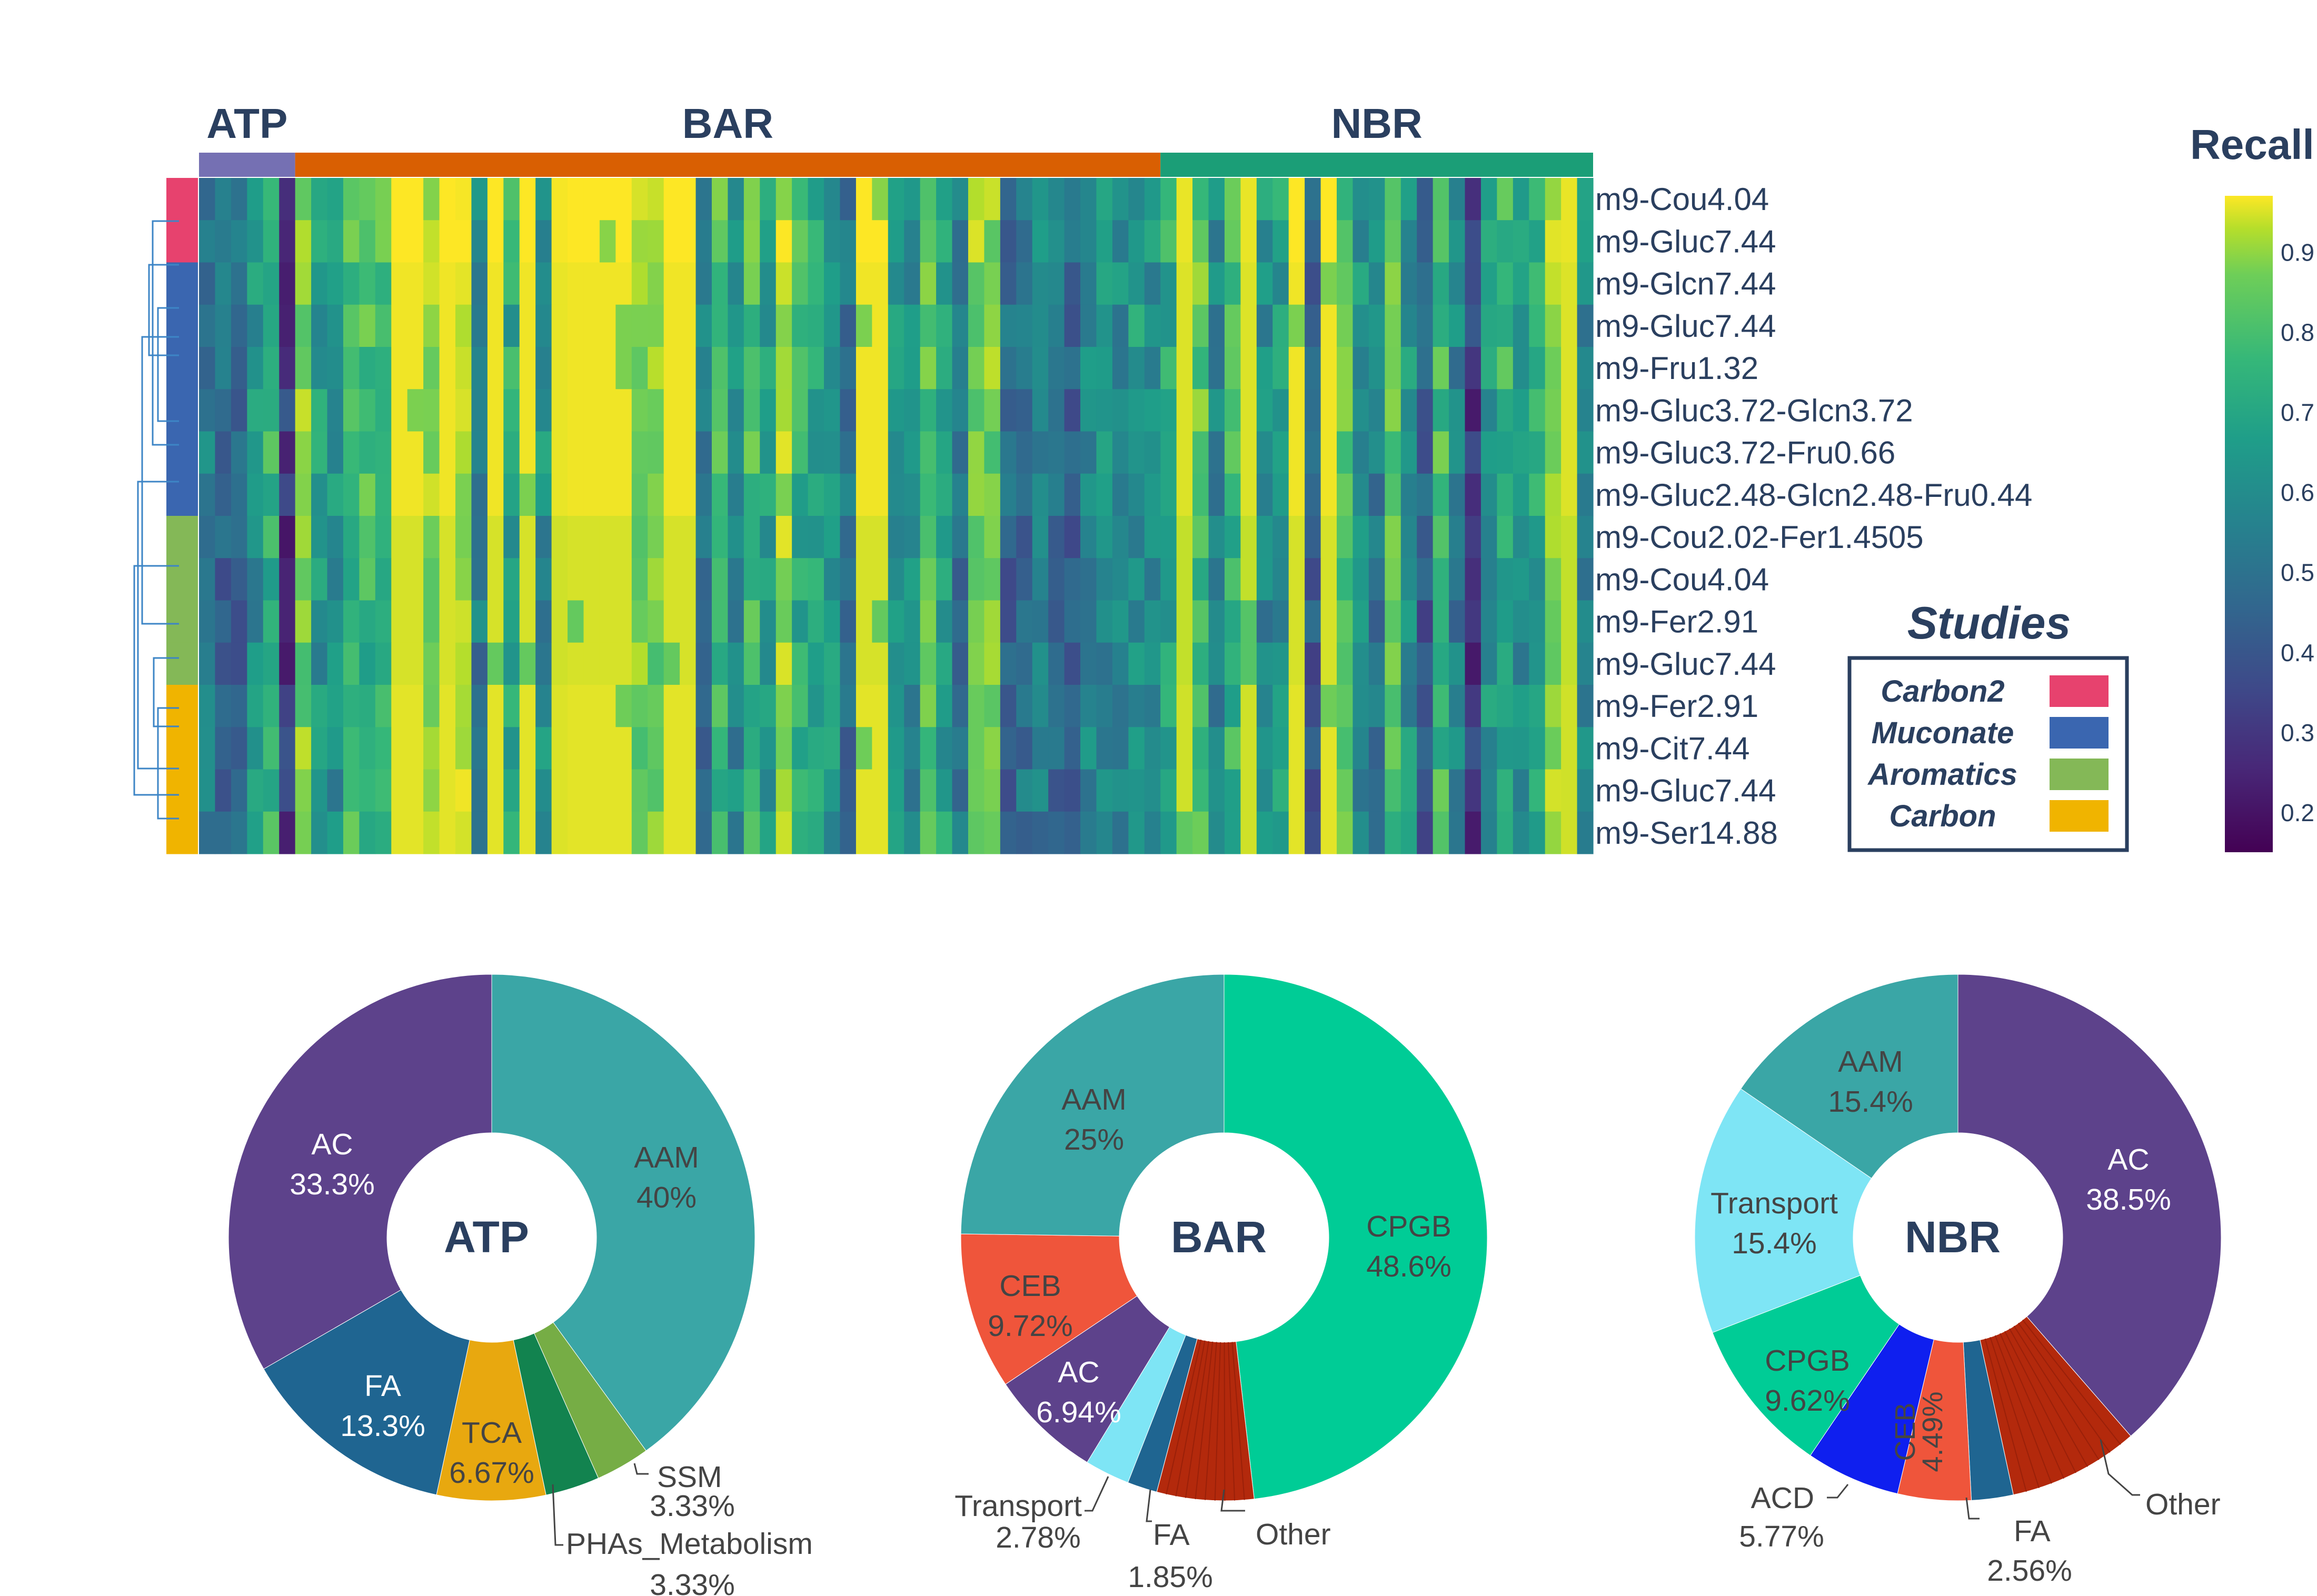 This screenshot has width=2317, height=1596. What do you see at coordinates (2079, 816) in the screenshot?
I see `studies-legend-swatch` at bounding box center [2079, 816].